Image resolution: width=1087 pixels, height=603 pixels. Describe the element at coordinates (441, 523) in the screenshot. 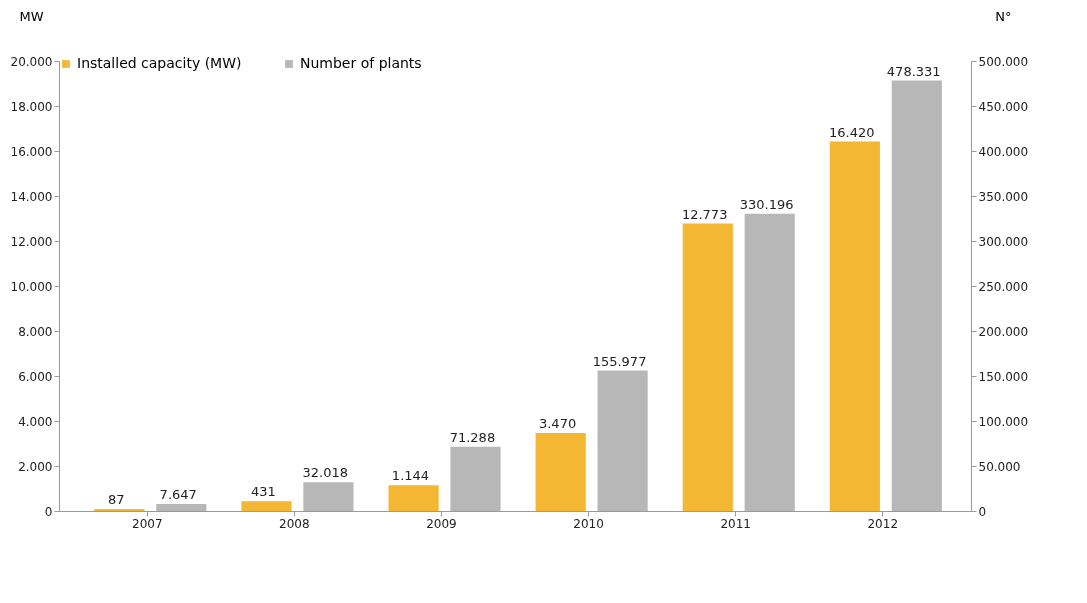

I see `x-tick-label: 2009` at that location.